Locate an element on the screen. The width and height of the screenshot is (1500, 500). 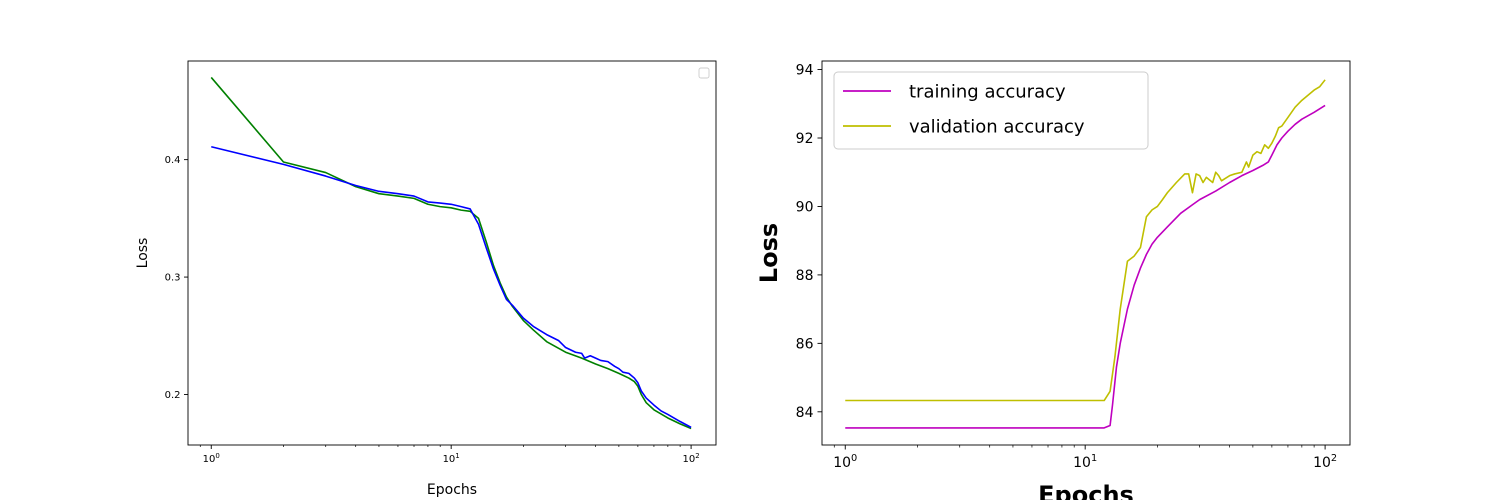
legend: training accuracy validation accuracy is located at coordinates (991, 110).